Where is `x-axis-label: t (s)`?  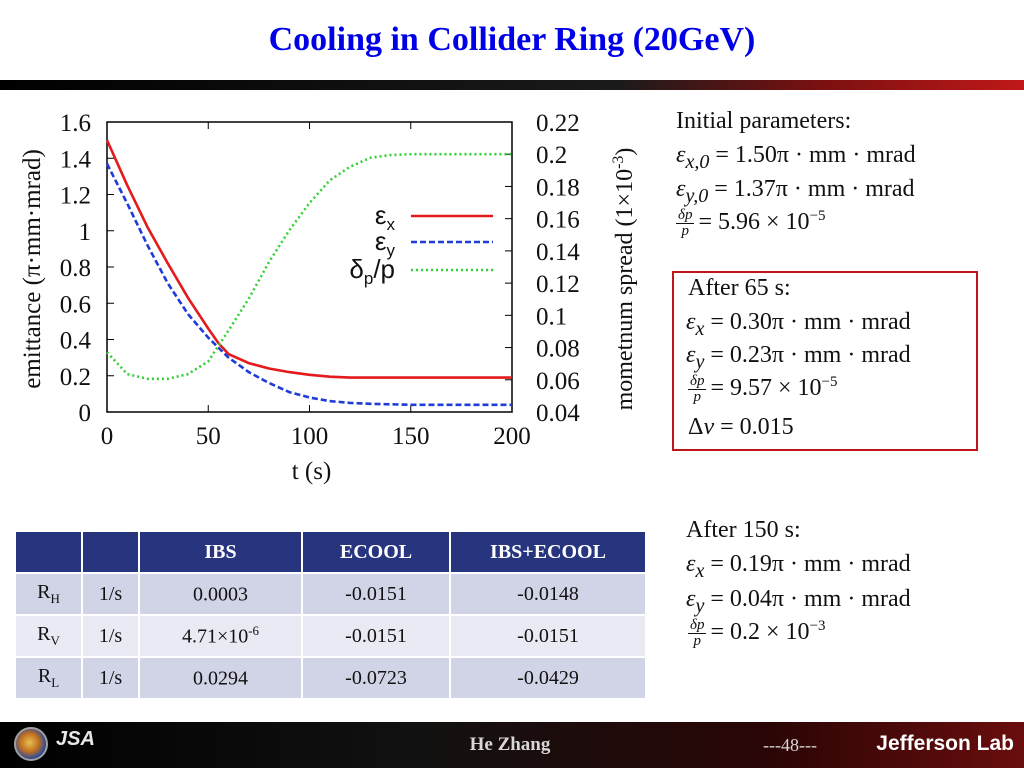 x-axis-label: t (s) is located at coordinates (312, 471).